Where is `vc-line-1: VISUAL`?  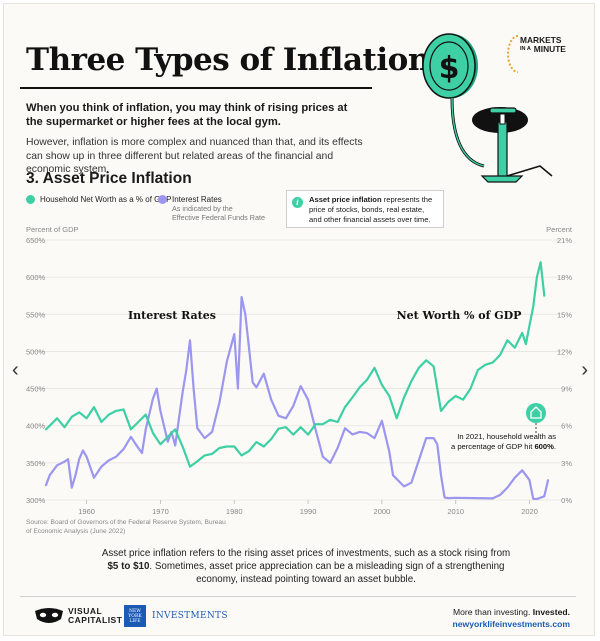 vc-line-1: VISUAL is located at coordinates (85, 611).